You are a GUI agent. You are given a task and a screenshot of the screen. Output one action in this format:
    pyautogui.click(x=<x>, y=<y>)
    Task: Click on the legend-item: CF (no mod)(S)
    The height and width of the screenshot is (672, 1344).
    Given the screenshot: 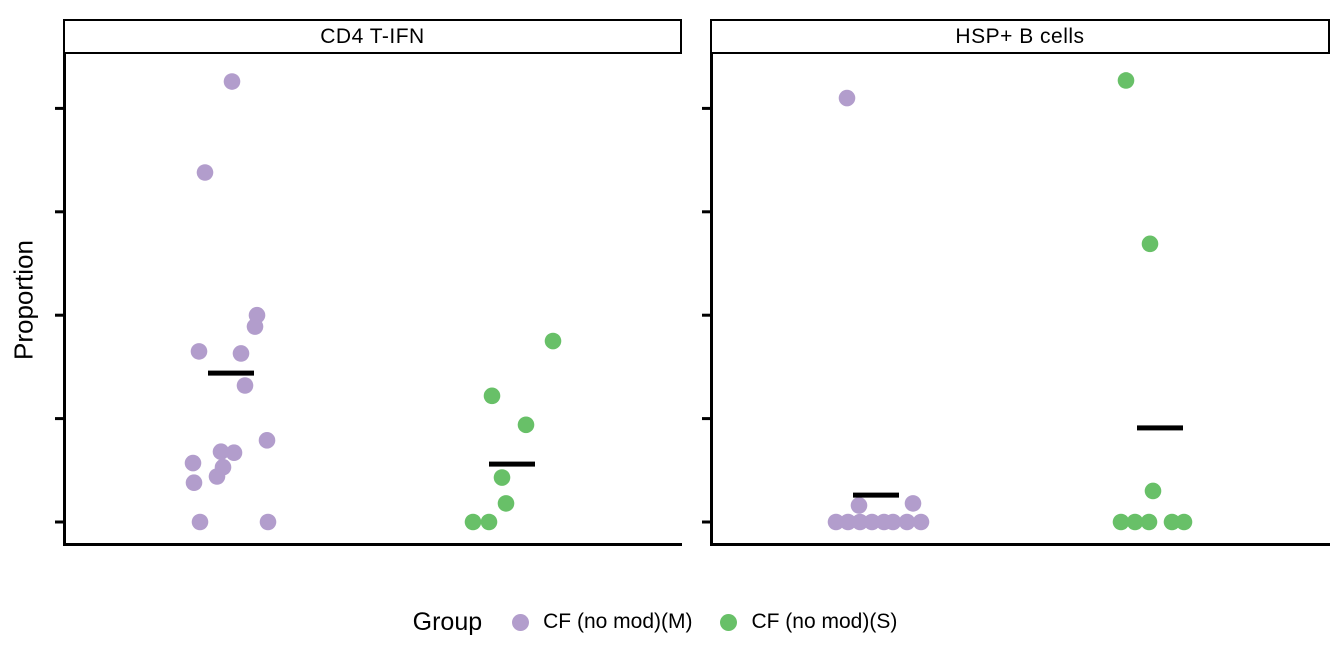 What is the action you would take?
    pyautogui.click(x=808, y=622)
    